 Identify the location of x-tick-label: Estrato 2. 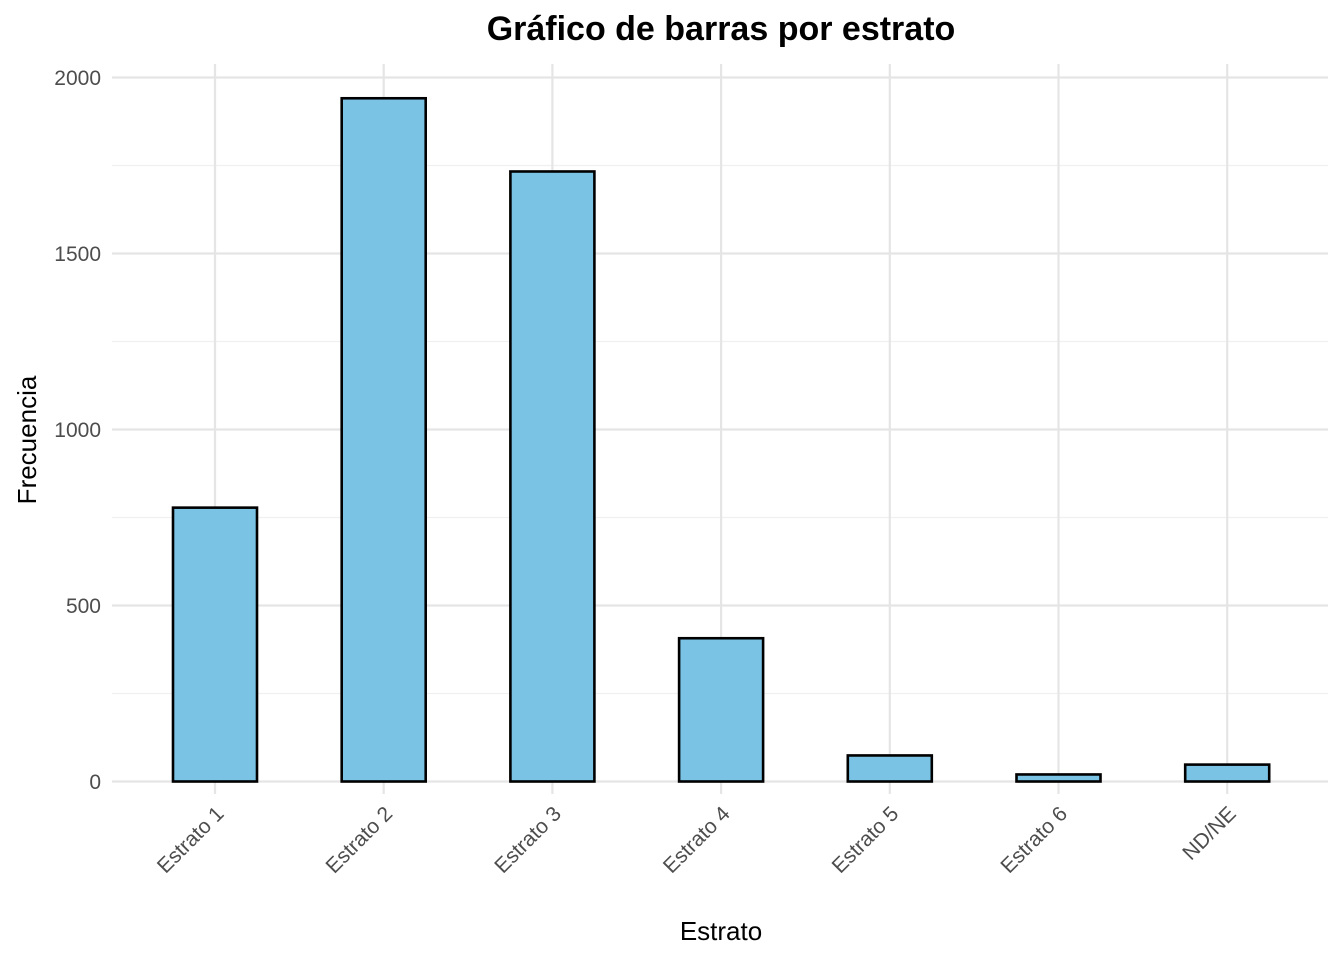
(360, 840).